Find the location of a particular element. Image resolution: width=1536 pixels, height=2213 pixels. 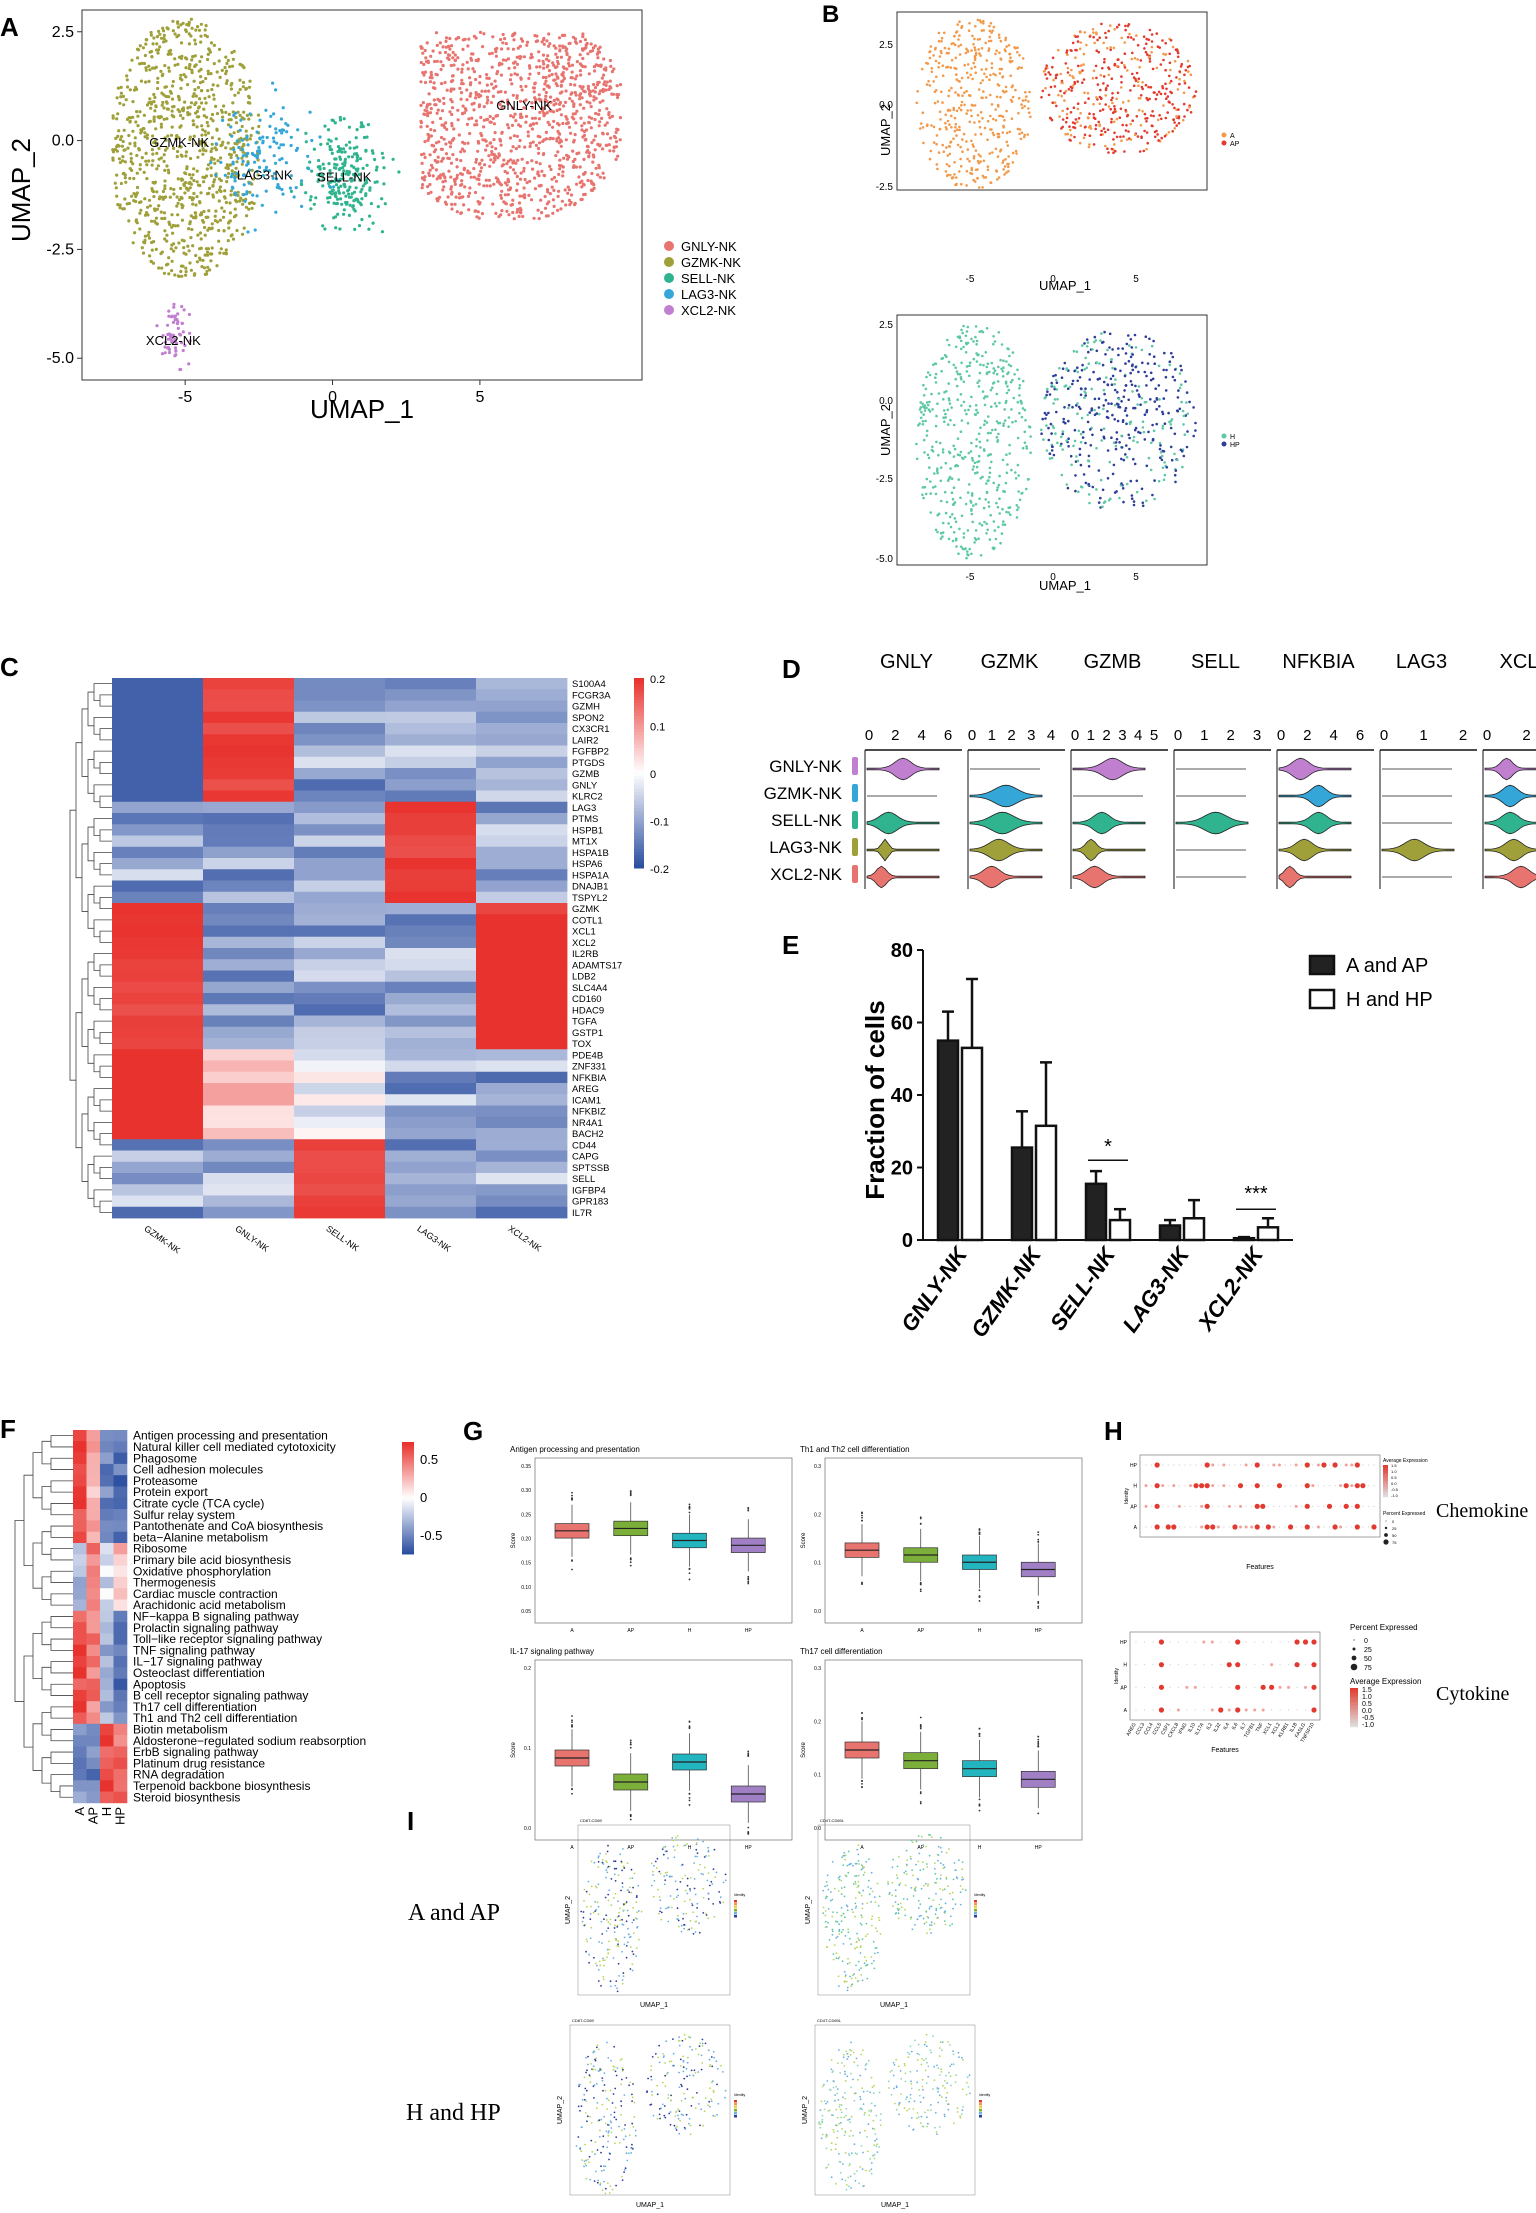

gene-label: XCL2 is located at coordinates (1517, 662).